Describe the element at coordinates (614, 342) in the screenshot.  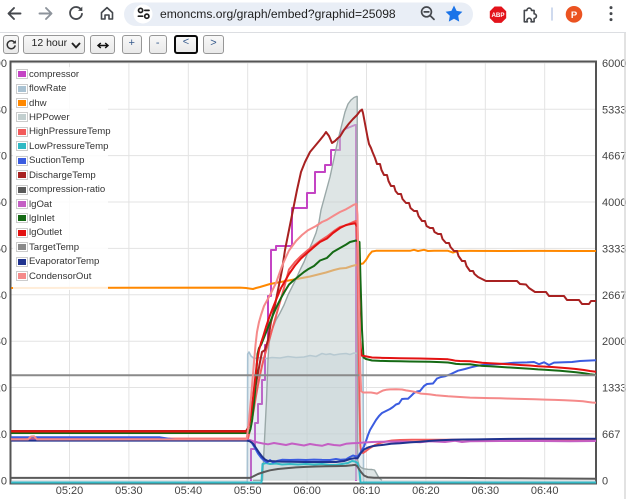
I see `svg-text: 2000` at that location.